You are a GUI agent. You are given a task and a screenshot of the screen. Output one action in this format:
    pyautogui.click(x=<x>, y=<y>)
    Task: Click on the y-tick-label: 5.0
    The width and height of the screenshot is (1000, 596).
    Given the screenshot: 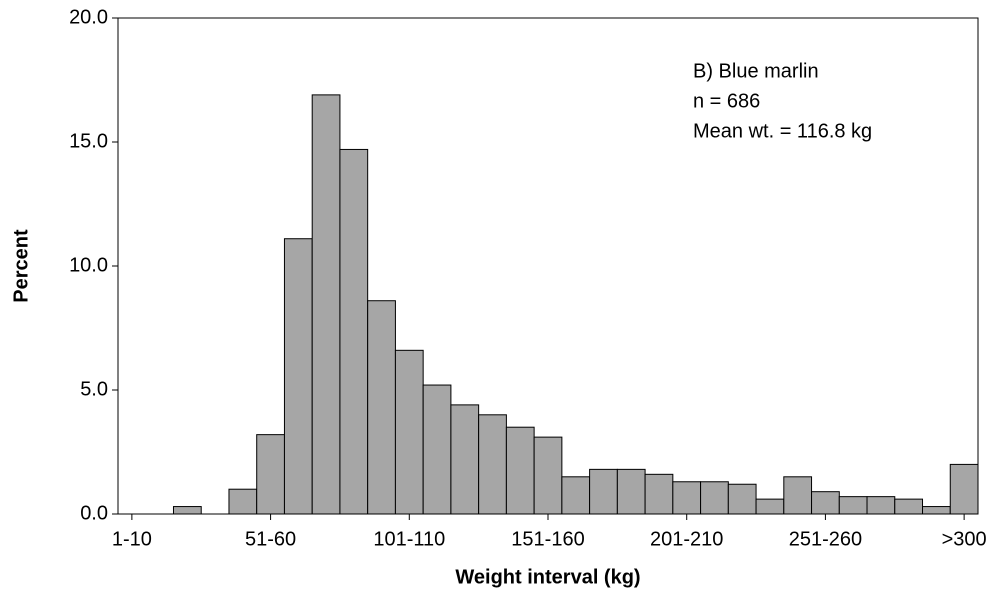 What is the action you would take?
    pyautogui.click(x=94, y=389)
    